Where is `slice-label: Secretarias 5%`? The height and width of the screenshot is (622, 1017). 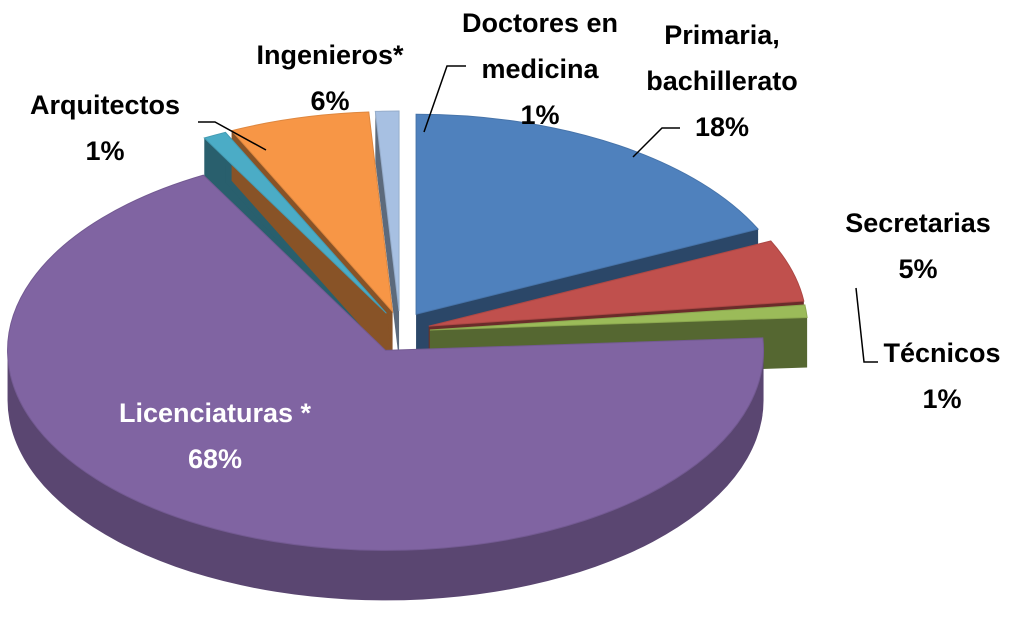
slice-label: Secretarias 5% is located at coordinates (917, 246).